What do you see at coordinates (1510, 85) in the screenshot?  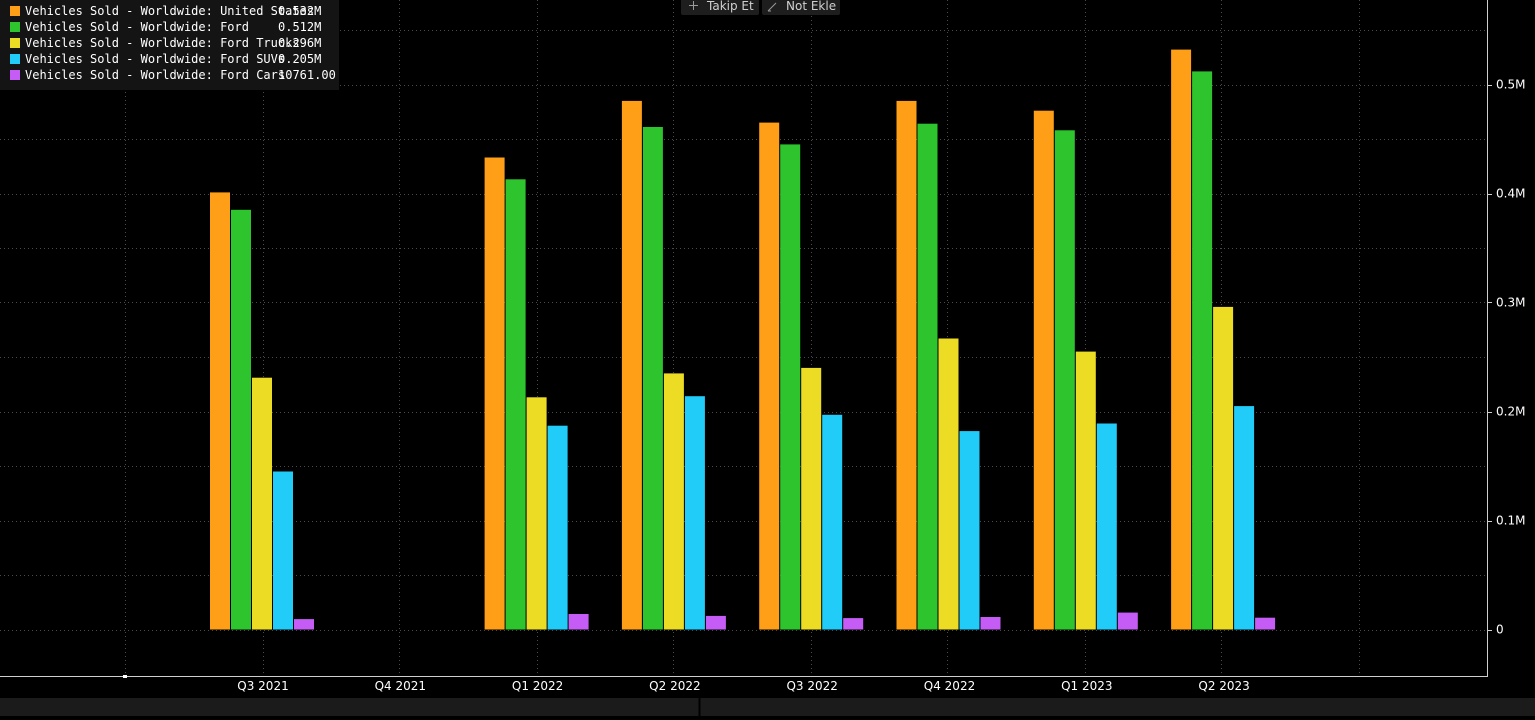 I see `y-tick-label: 0.5M` at bounding box center [1510, 85].